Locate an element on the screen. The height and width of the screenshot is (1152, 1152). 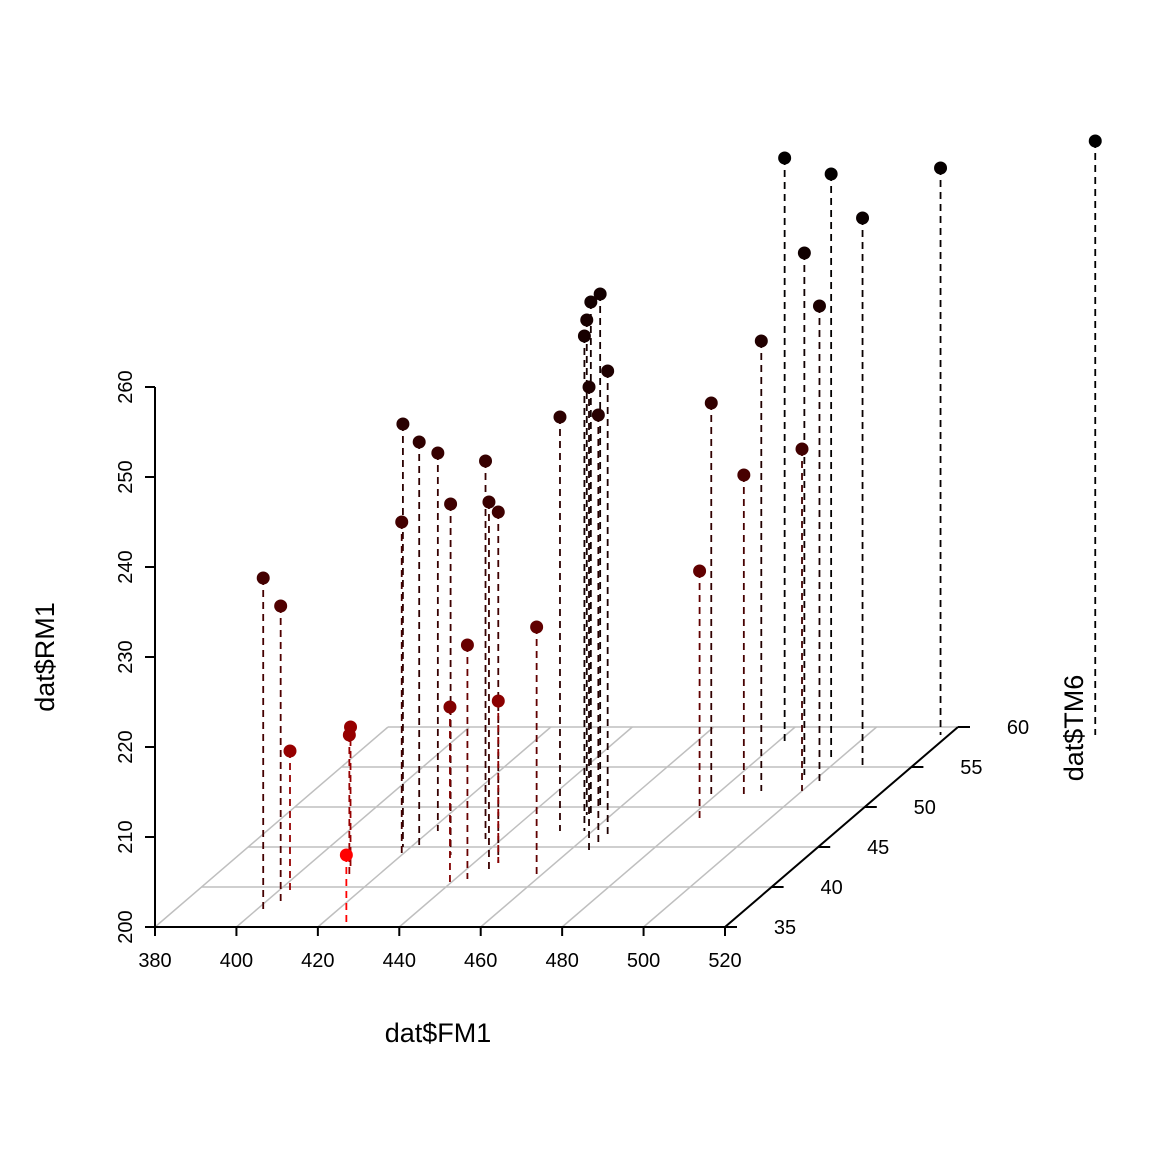
y-tick-label: 55 is located at coordinates (971, 768).